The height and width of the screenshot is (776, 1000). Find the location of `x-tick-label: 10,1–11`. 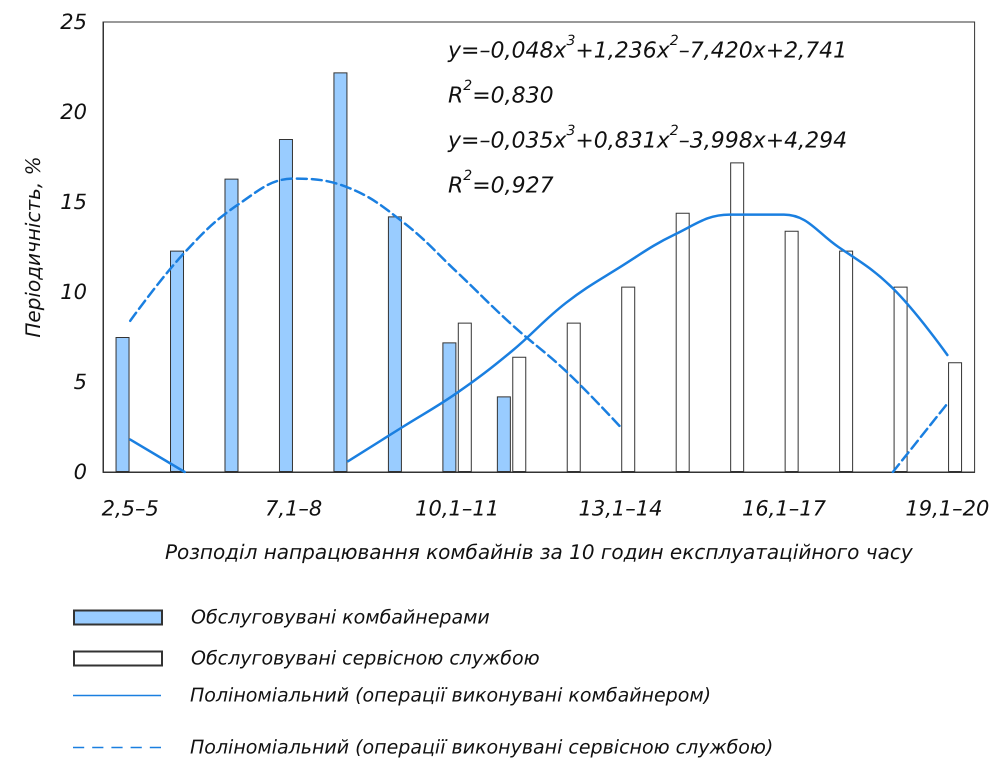

x-tick-label: 10,1–11 is located at coordinates (457, 508).